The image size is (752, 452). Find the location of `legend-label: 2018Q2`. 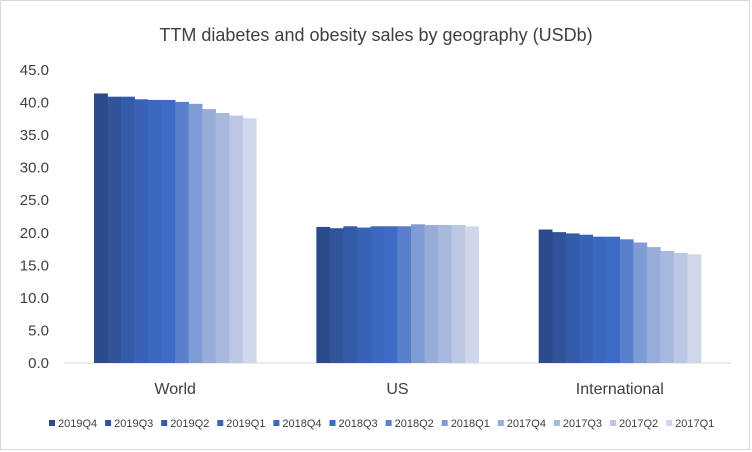

legend-label: 2018Q2 is located at coordinates (414, 424).